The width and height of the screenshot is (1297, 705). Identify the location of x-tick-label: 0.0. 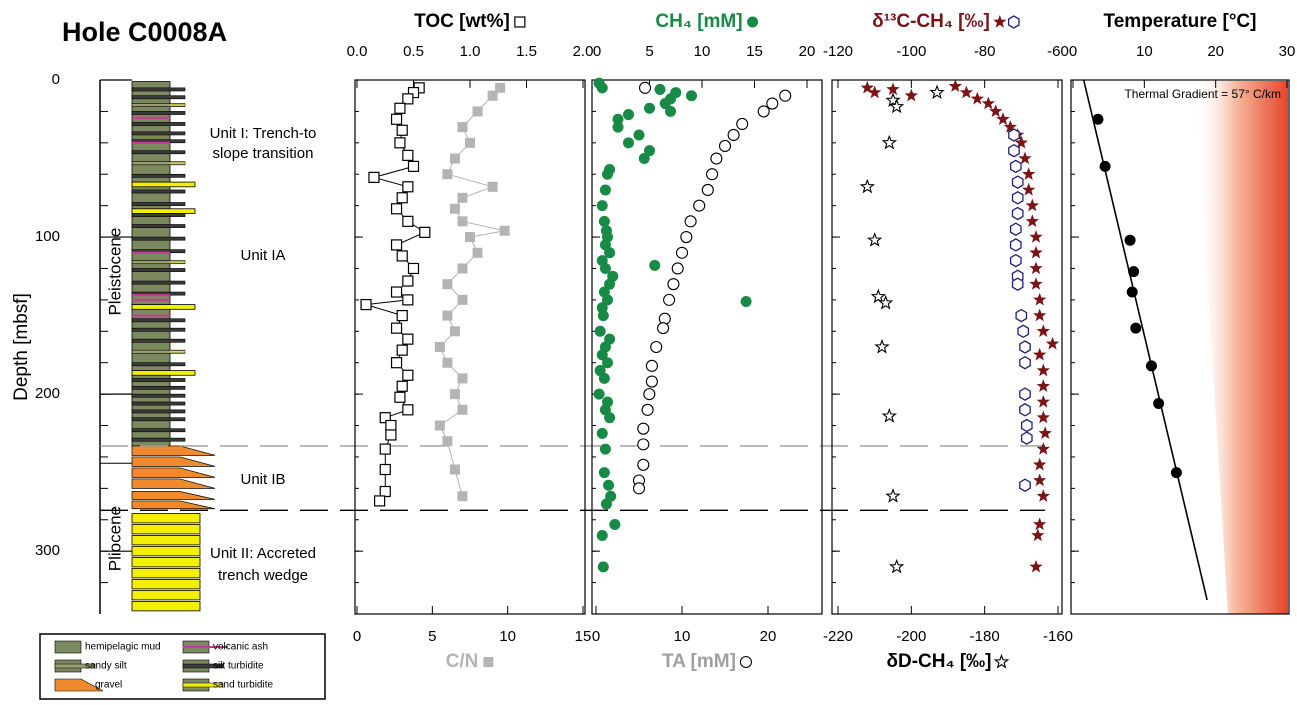
(357, 51).